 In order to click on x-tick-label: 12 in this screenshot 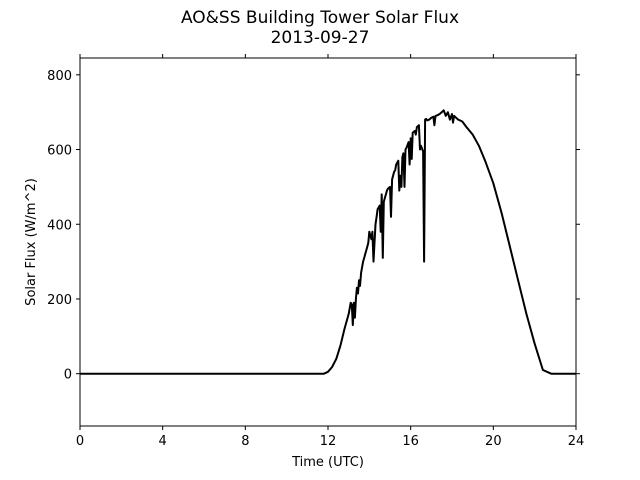, I will do `click(328, 441)`.